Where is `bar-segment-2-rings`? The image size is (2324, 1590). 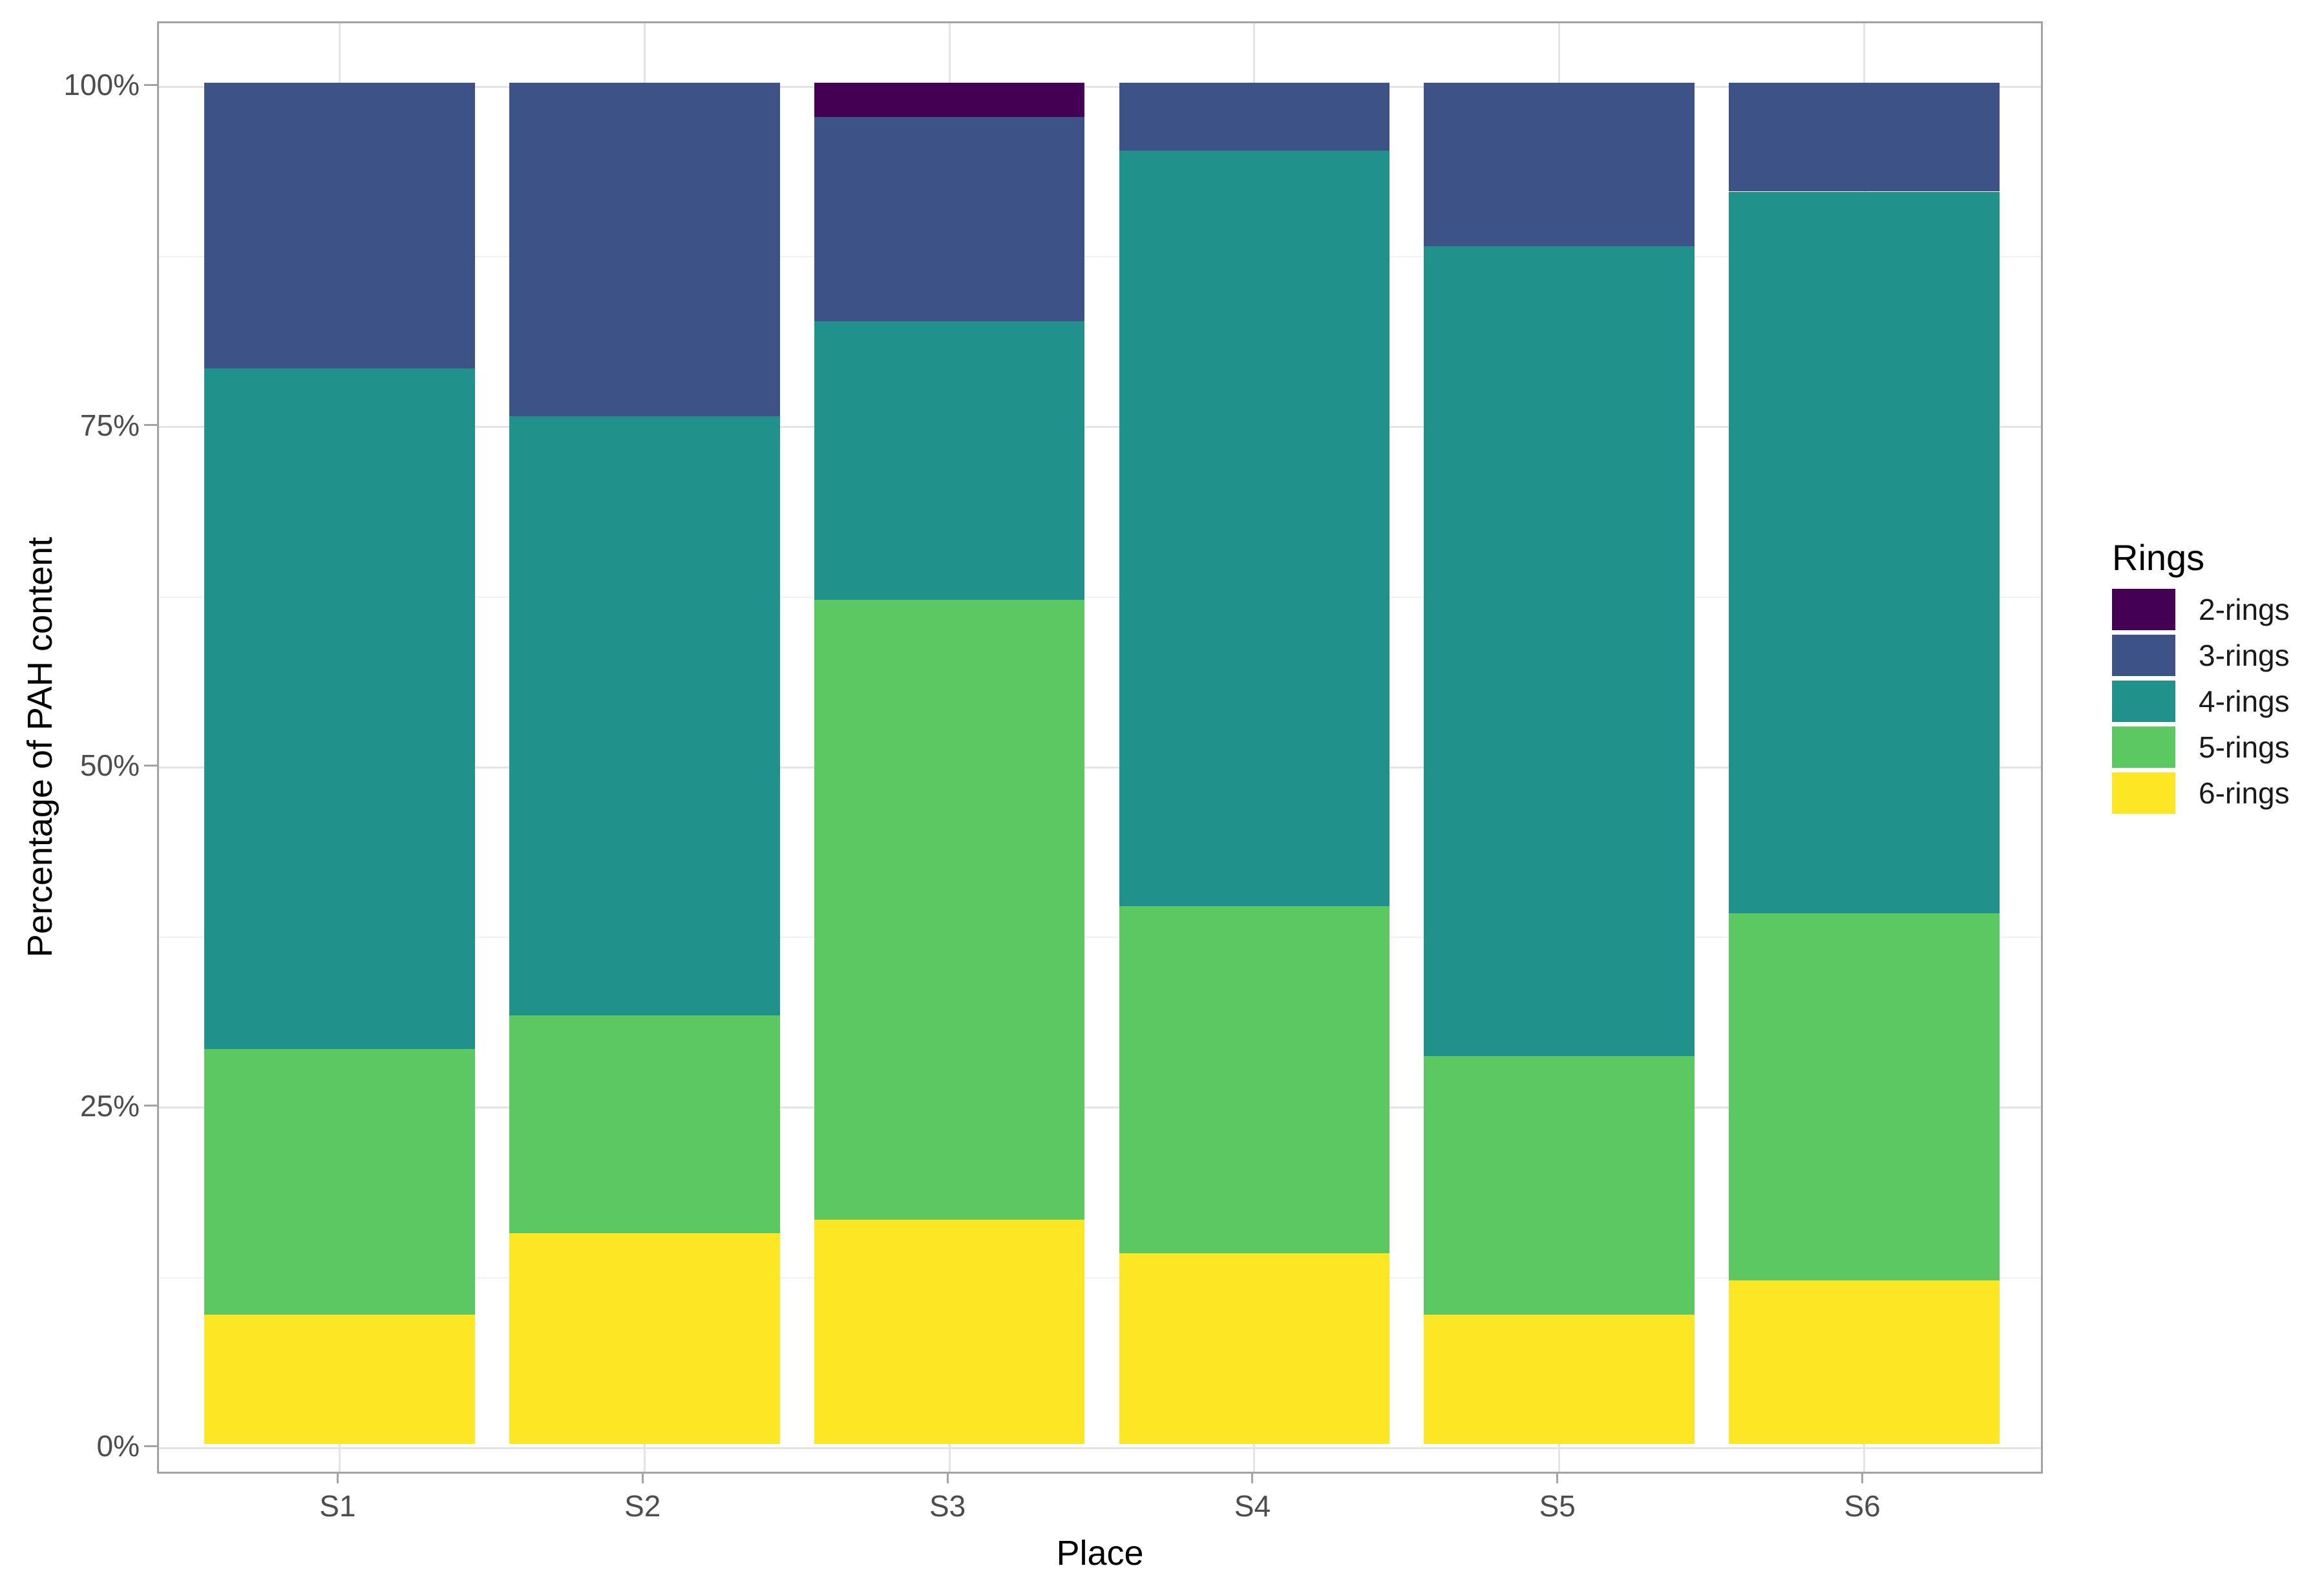
bar-segment-2-rings is located at coordinates (949, 100).